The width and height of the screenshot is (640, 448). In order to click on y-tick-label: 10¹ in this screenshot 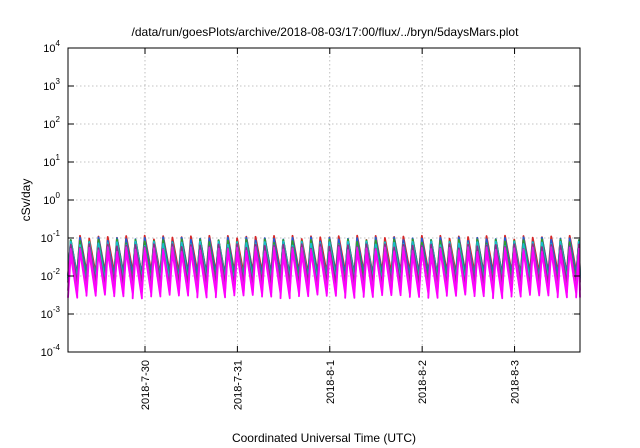, I will do `click(51, 161)`.